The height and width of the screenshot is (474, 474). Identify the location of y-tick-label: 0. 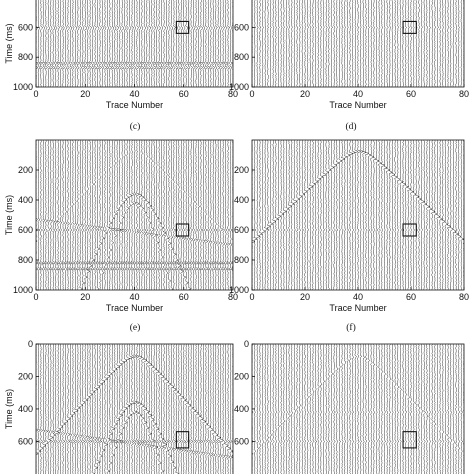
(30, 344).